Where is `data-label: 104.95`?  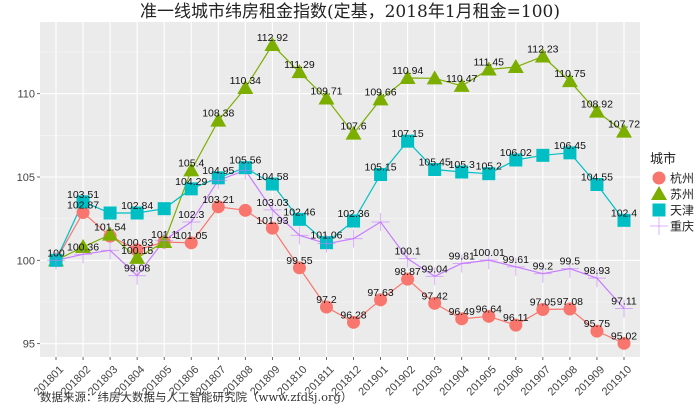
data-label: 104.95 is located at coordinates (218, 171).